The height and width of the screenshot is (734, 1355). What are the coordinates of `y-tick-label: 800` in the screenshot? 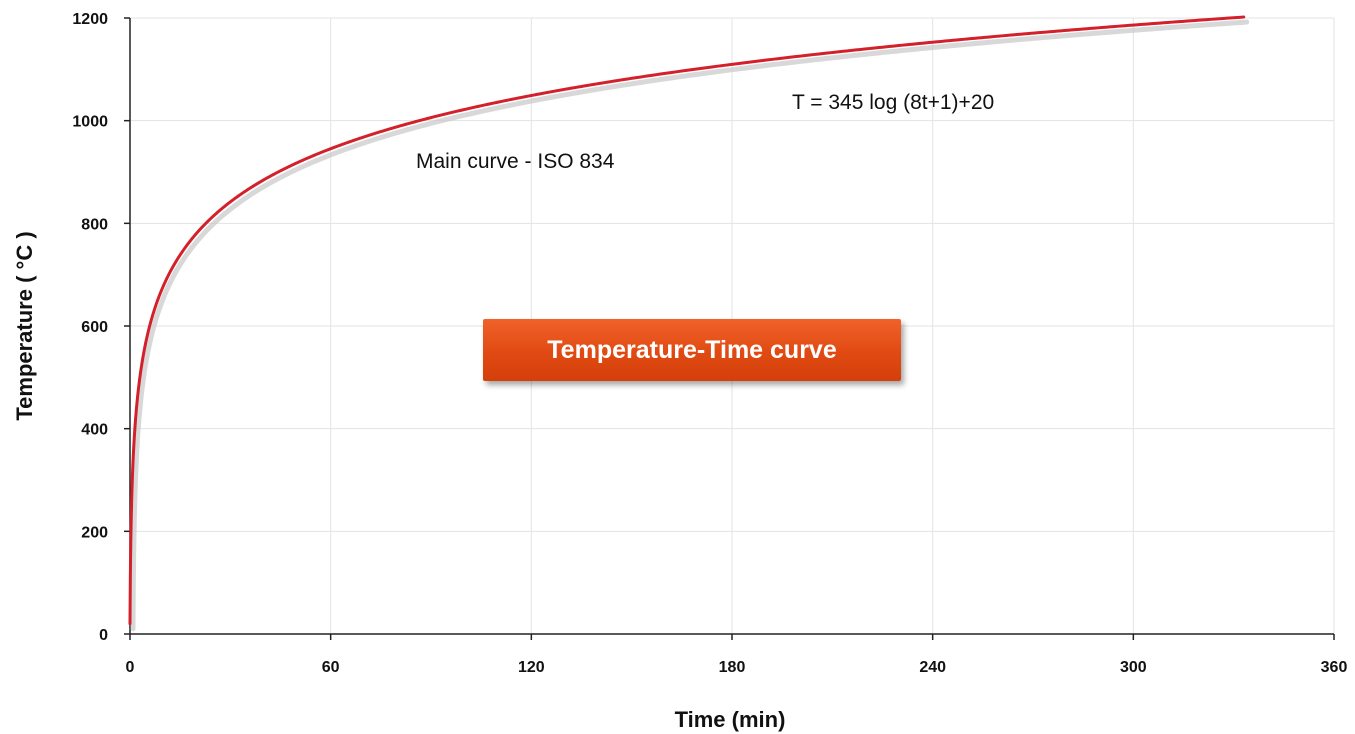 It's located at (94, 224).